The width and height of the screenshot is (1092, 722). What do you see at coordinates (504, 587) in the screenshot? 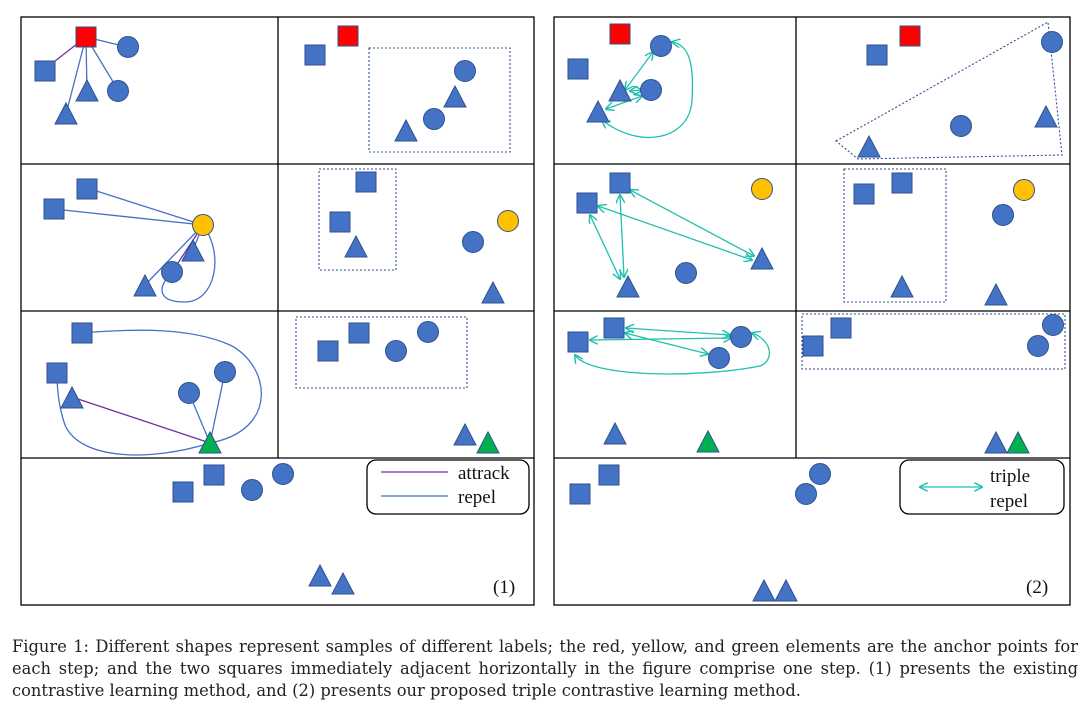
I see `panel-1-label: (1)` at bounding box center [504, 587].